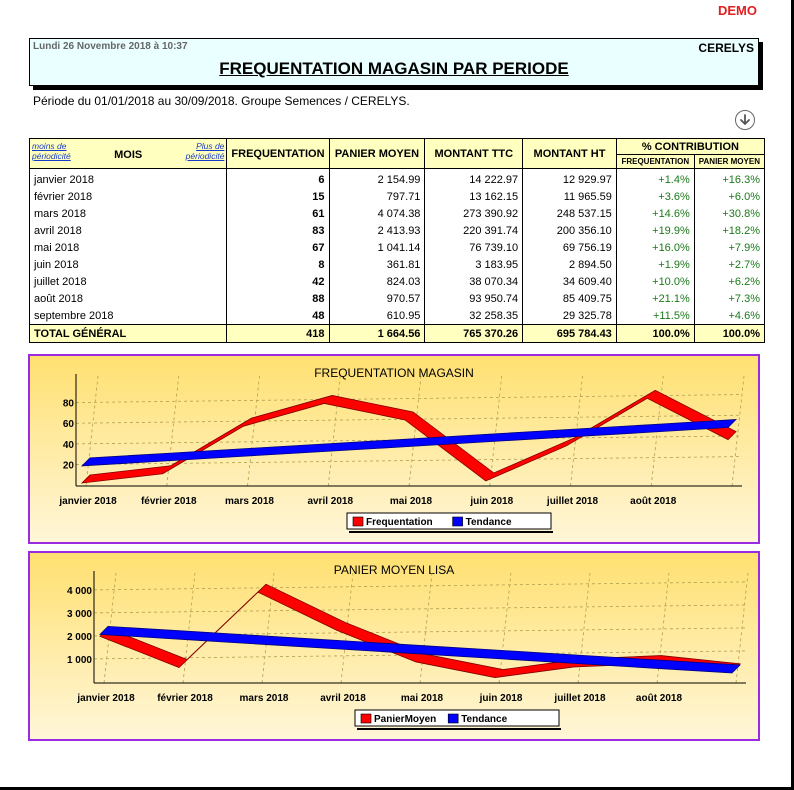  What do you see at coordinates (377, 264) in the screenshot?
I see `cell-panier: 361.81` at bounding box center [377, 264].